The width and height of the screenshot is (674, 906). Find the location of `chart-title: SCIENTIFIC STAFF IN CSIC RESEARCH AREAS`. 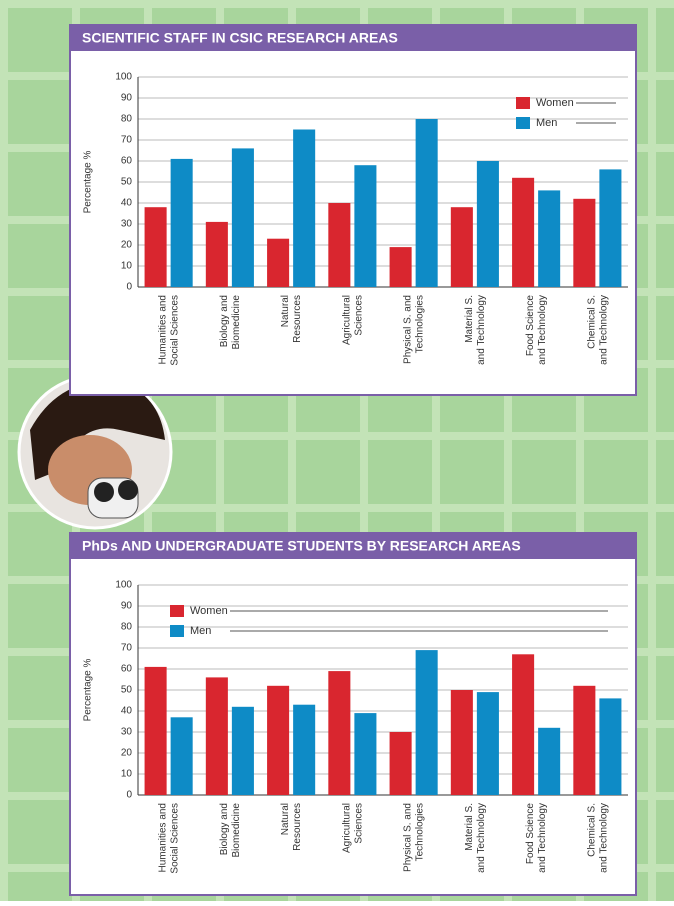

chart-title: SCIENTIFIC STAFF IN CSIC RESEARCH AREAS is located at coordinates (240, 38).